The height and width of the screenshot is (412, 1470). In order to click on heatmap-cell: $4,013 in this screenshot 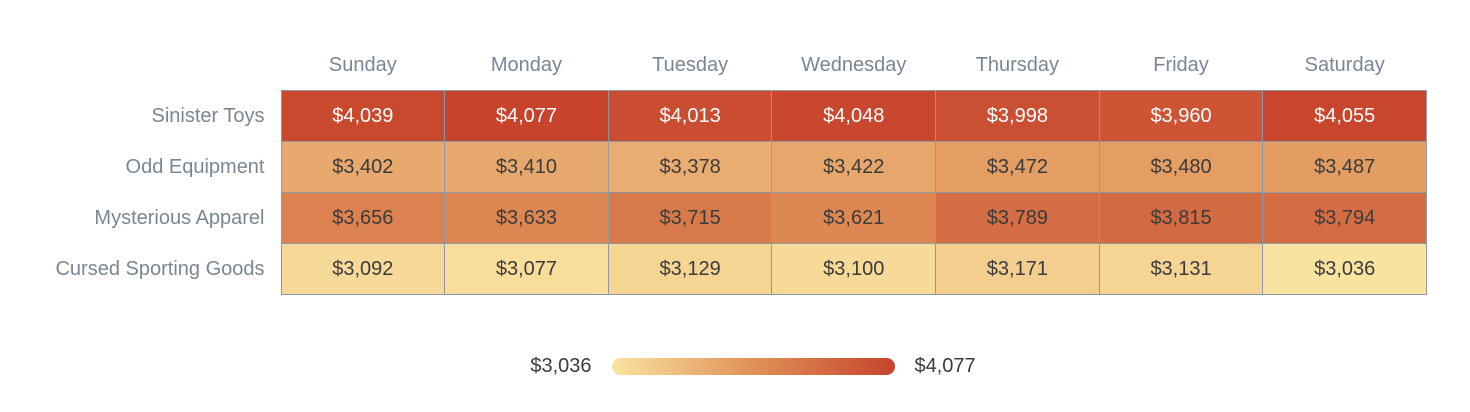, I will do `click(690, 116)`.